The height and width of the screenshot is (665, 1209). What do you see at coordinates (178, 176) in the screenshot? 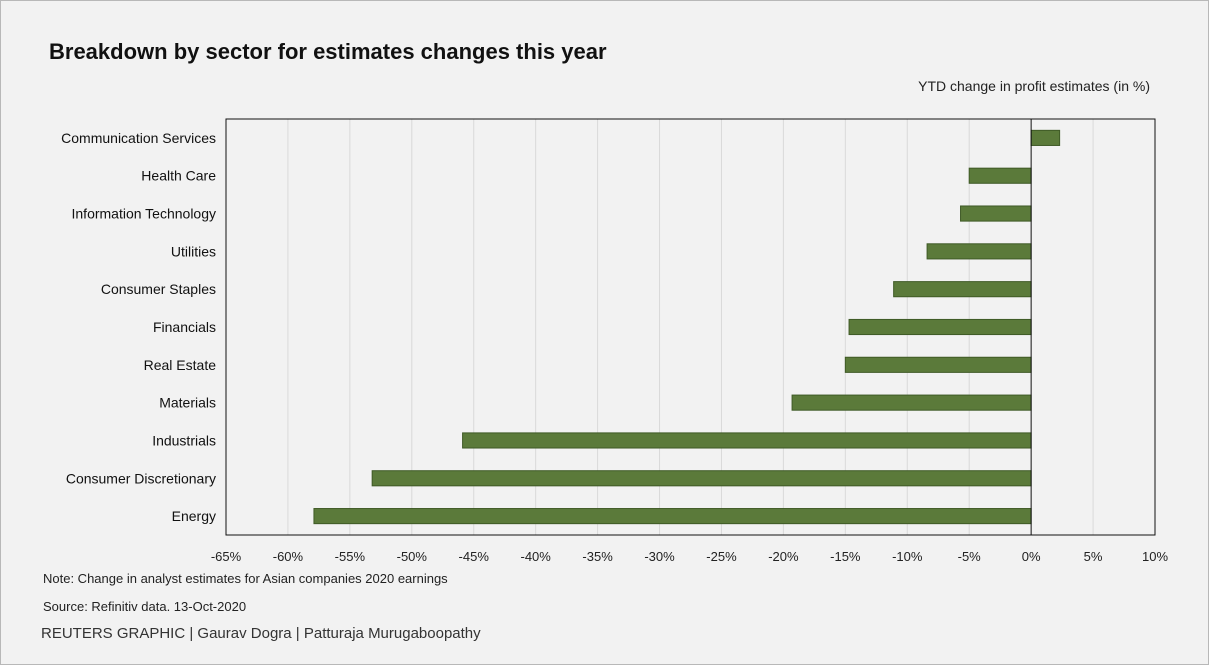
I see `category-label: Health Care` at bounding box center [178, 176].